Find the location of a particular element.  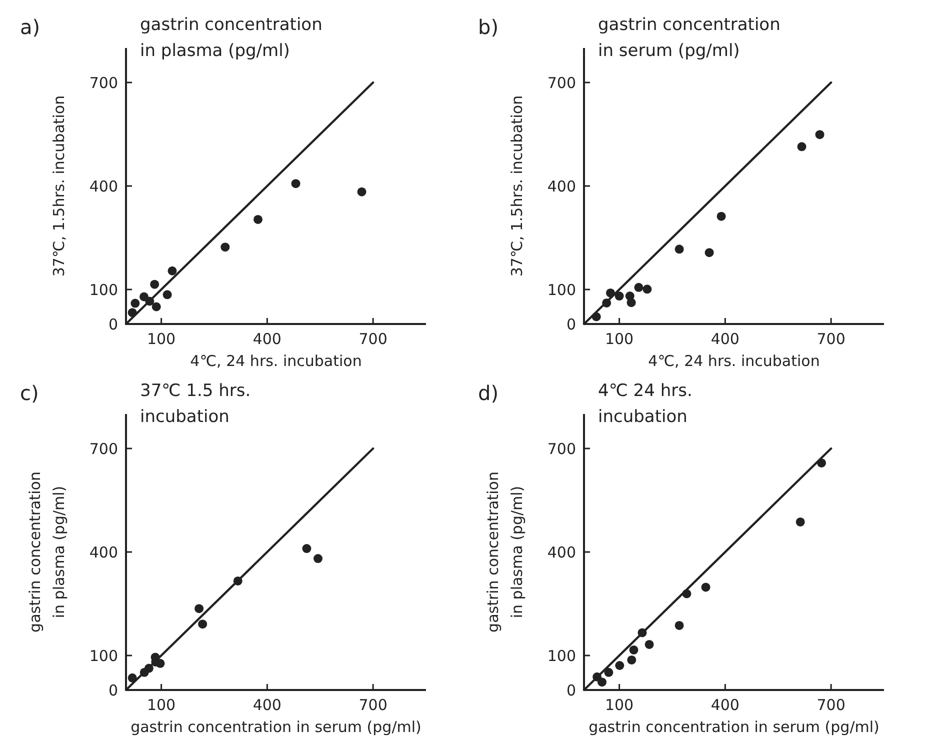

text: d) is located at coordinates (488, 393).